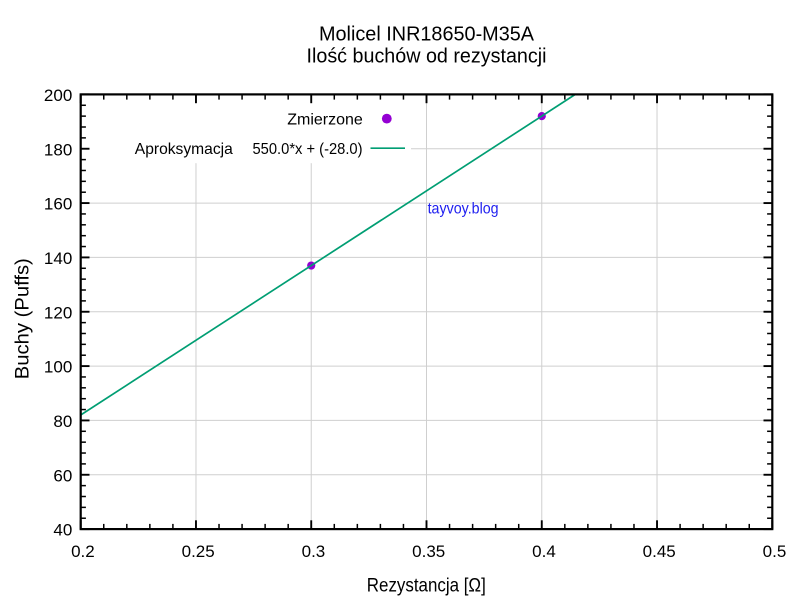 The width and height of the screenshot is (800, 600). Describe the element at coordinates (325, 119) in the screenshot. I see `svg-text: Zmierzone` at that location.